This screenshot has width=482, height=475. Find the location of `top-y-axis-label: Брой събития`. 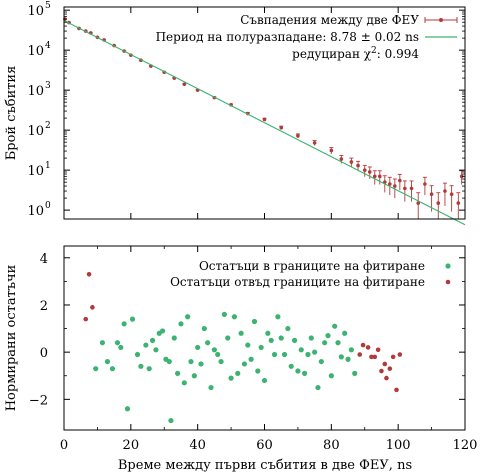

top-y-axis-label: Брой събития is located at coordinates (11, 113).